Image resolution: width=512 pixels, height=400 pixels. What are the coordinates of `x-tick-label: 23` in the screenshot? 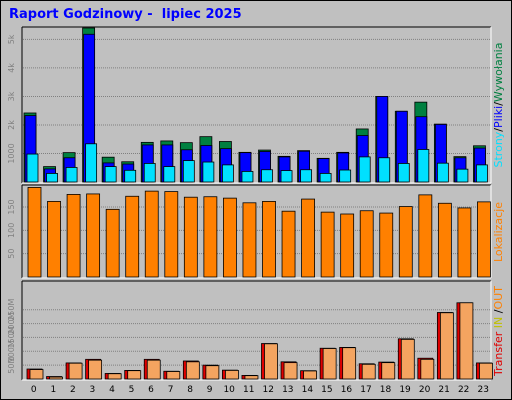 It's located at (483, 390).